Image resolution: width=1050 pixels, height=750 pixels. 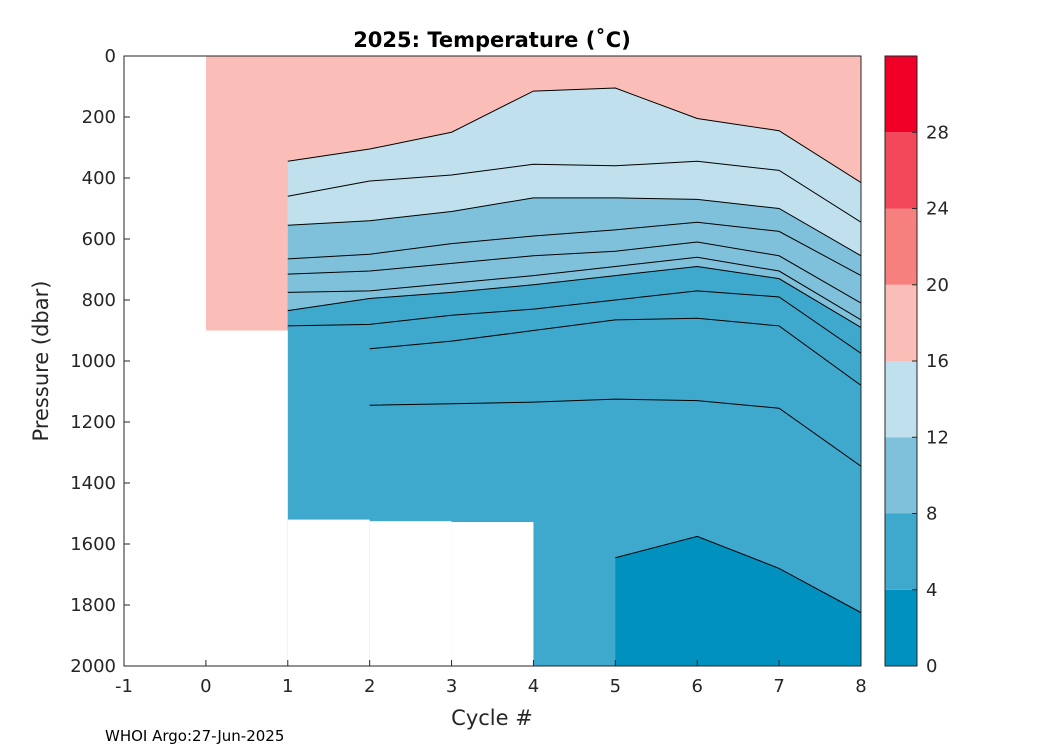 I want to click on y-axis-ticks: 0 200 400 600 800 1000 1200 1400 1600 1800 2000, so click(x=100, y=361).